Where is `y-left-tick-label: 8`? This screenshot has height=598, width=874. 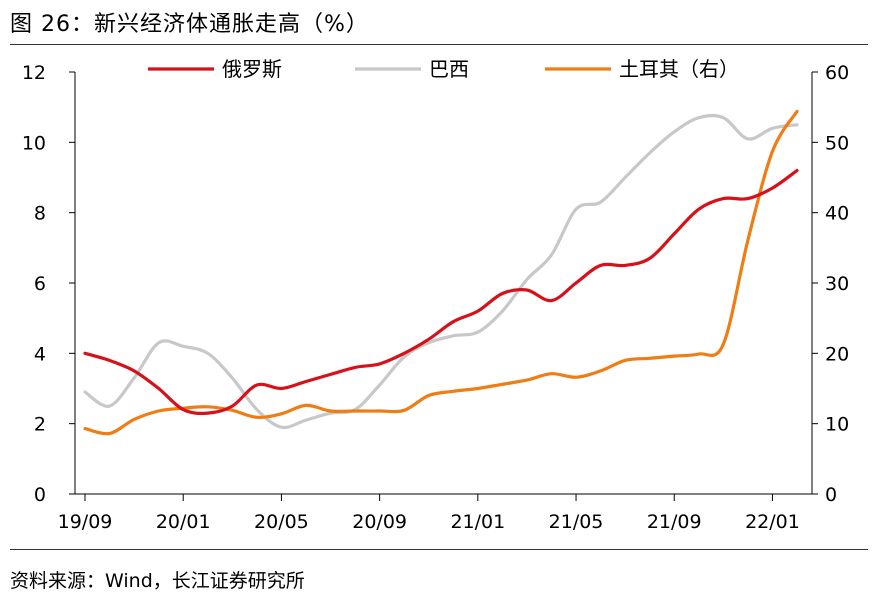 y-left-tick-label: 8 is located at coordinates (40, 214).